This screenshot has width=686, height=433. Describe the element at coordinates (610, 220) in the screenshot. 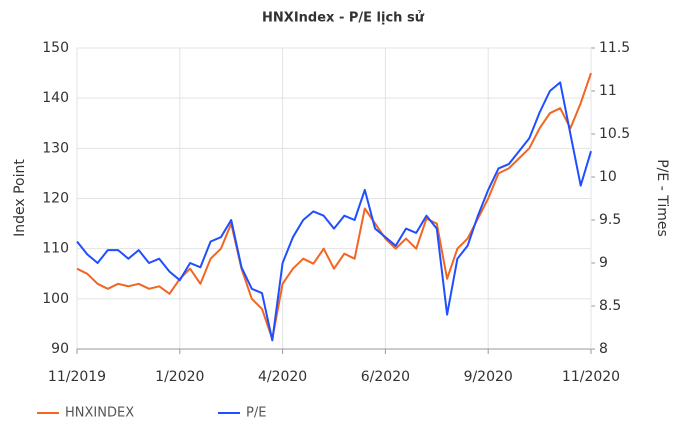

I see `y2-tick-label: 9.5` at that location.